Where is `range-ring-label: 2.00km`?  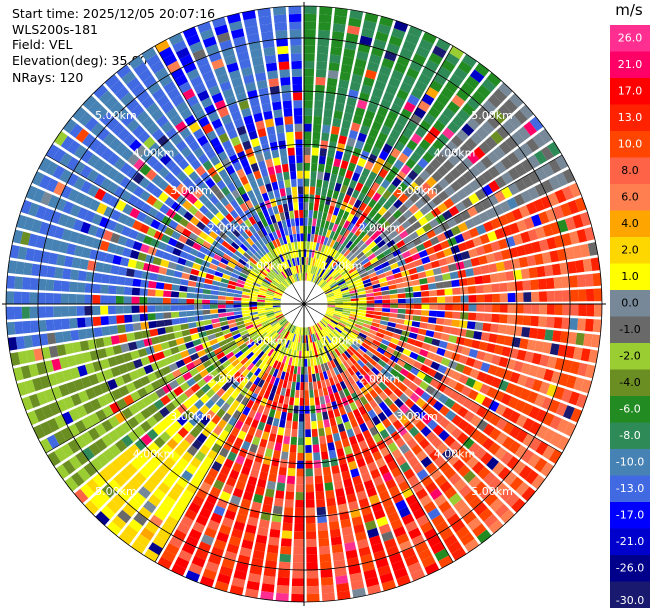 range-ring-label: 2.00km is located at coordinates (380, 378).